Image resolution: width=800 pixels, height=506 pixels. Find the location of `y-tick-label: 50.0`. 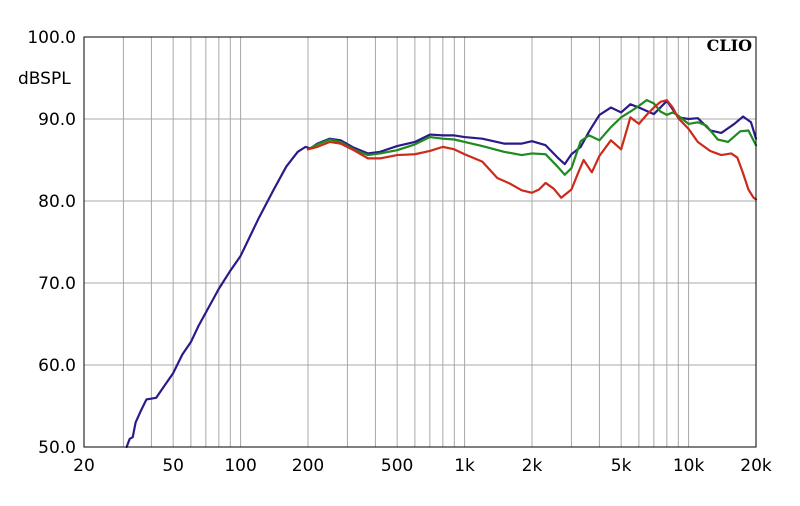

y-tick-label: 50.0 is located at coordinates (57, 448).